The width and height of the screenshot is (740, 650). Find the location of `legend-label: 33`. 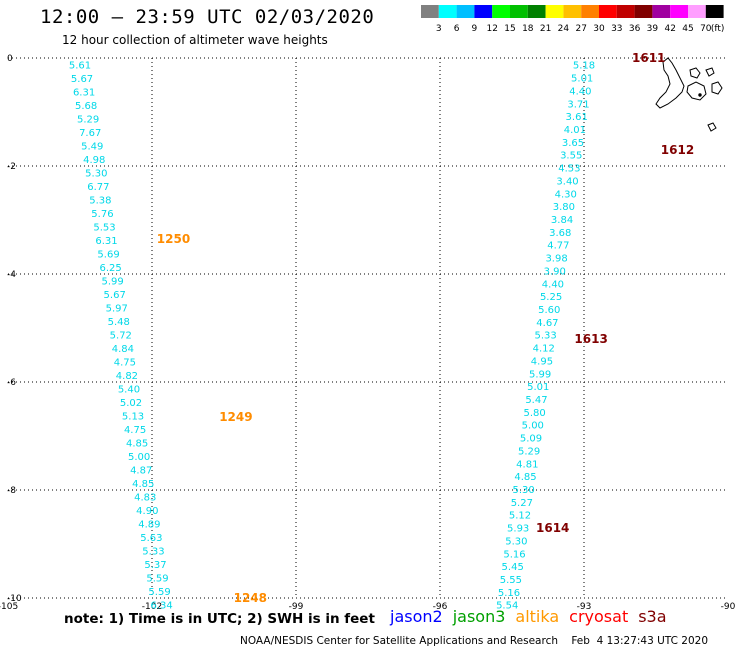

legend-label: 33 is located at coordinates (616, 29).